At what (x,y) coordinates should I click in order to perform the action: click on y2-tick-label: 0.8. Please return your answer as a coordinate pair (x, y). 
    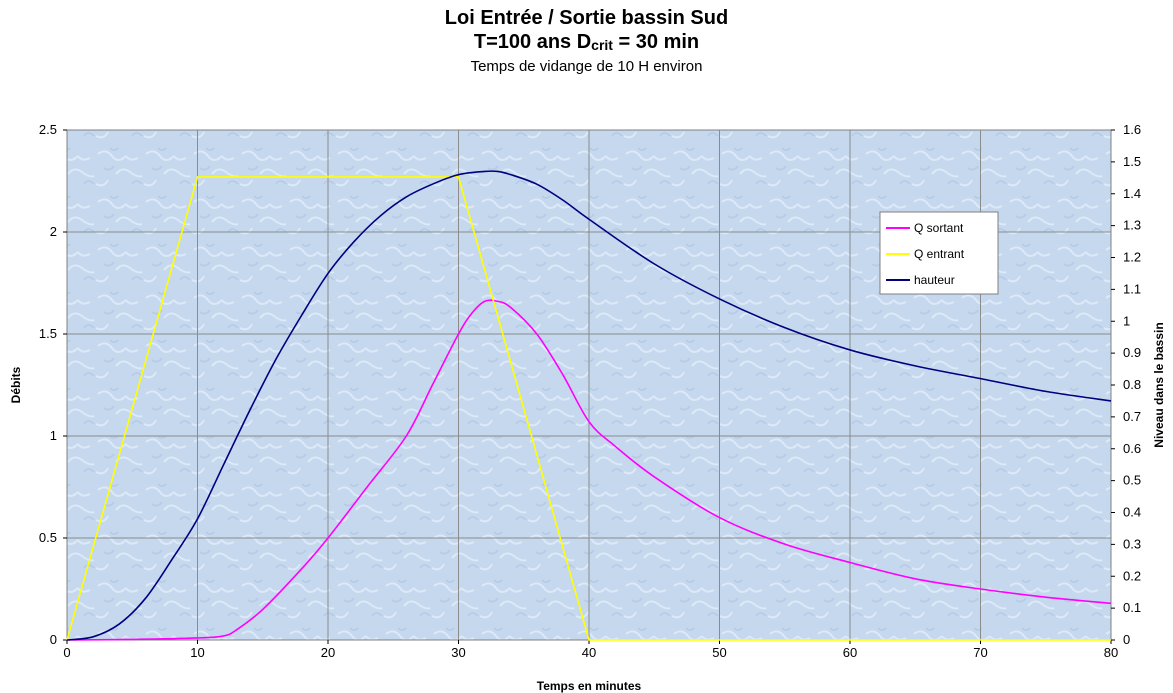
    Looking at the image, I should click on (1132, 384).